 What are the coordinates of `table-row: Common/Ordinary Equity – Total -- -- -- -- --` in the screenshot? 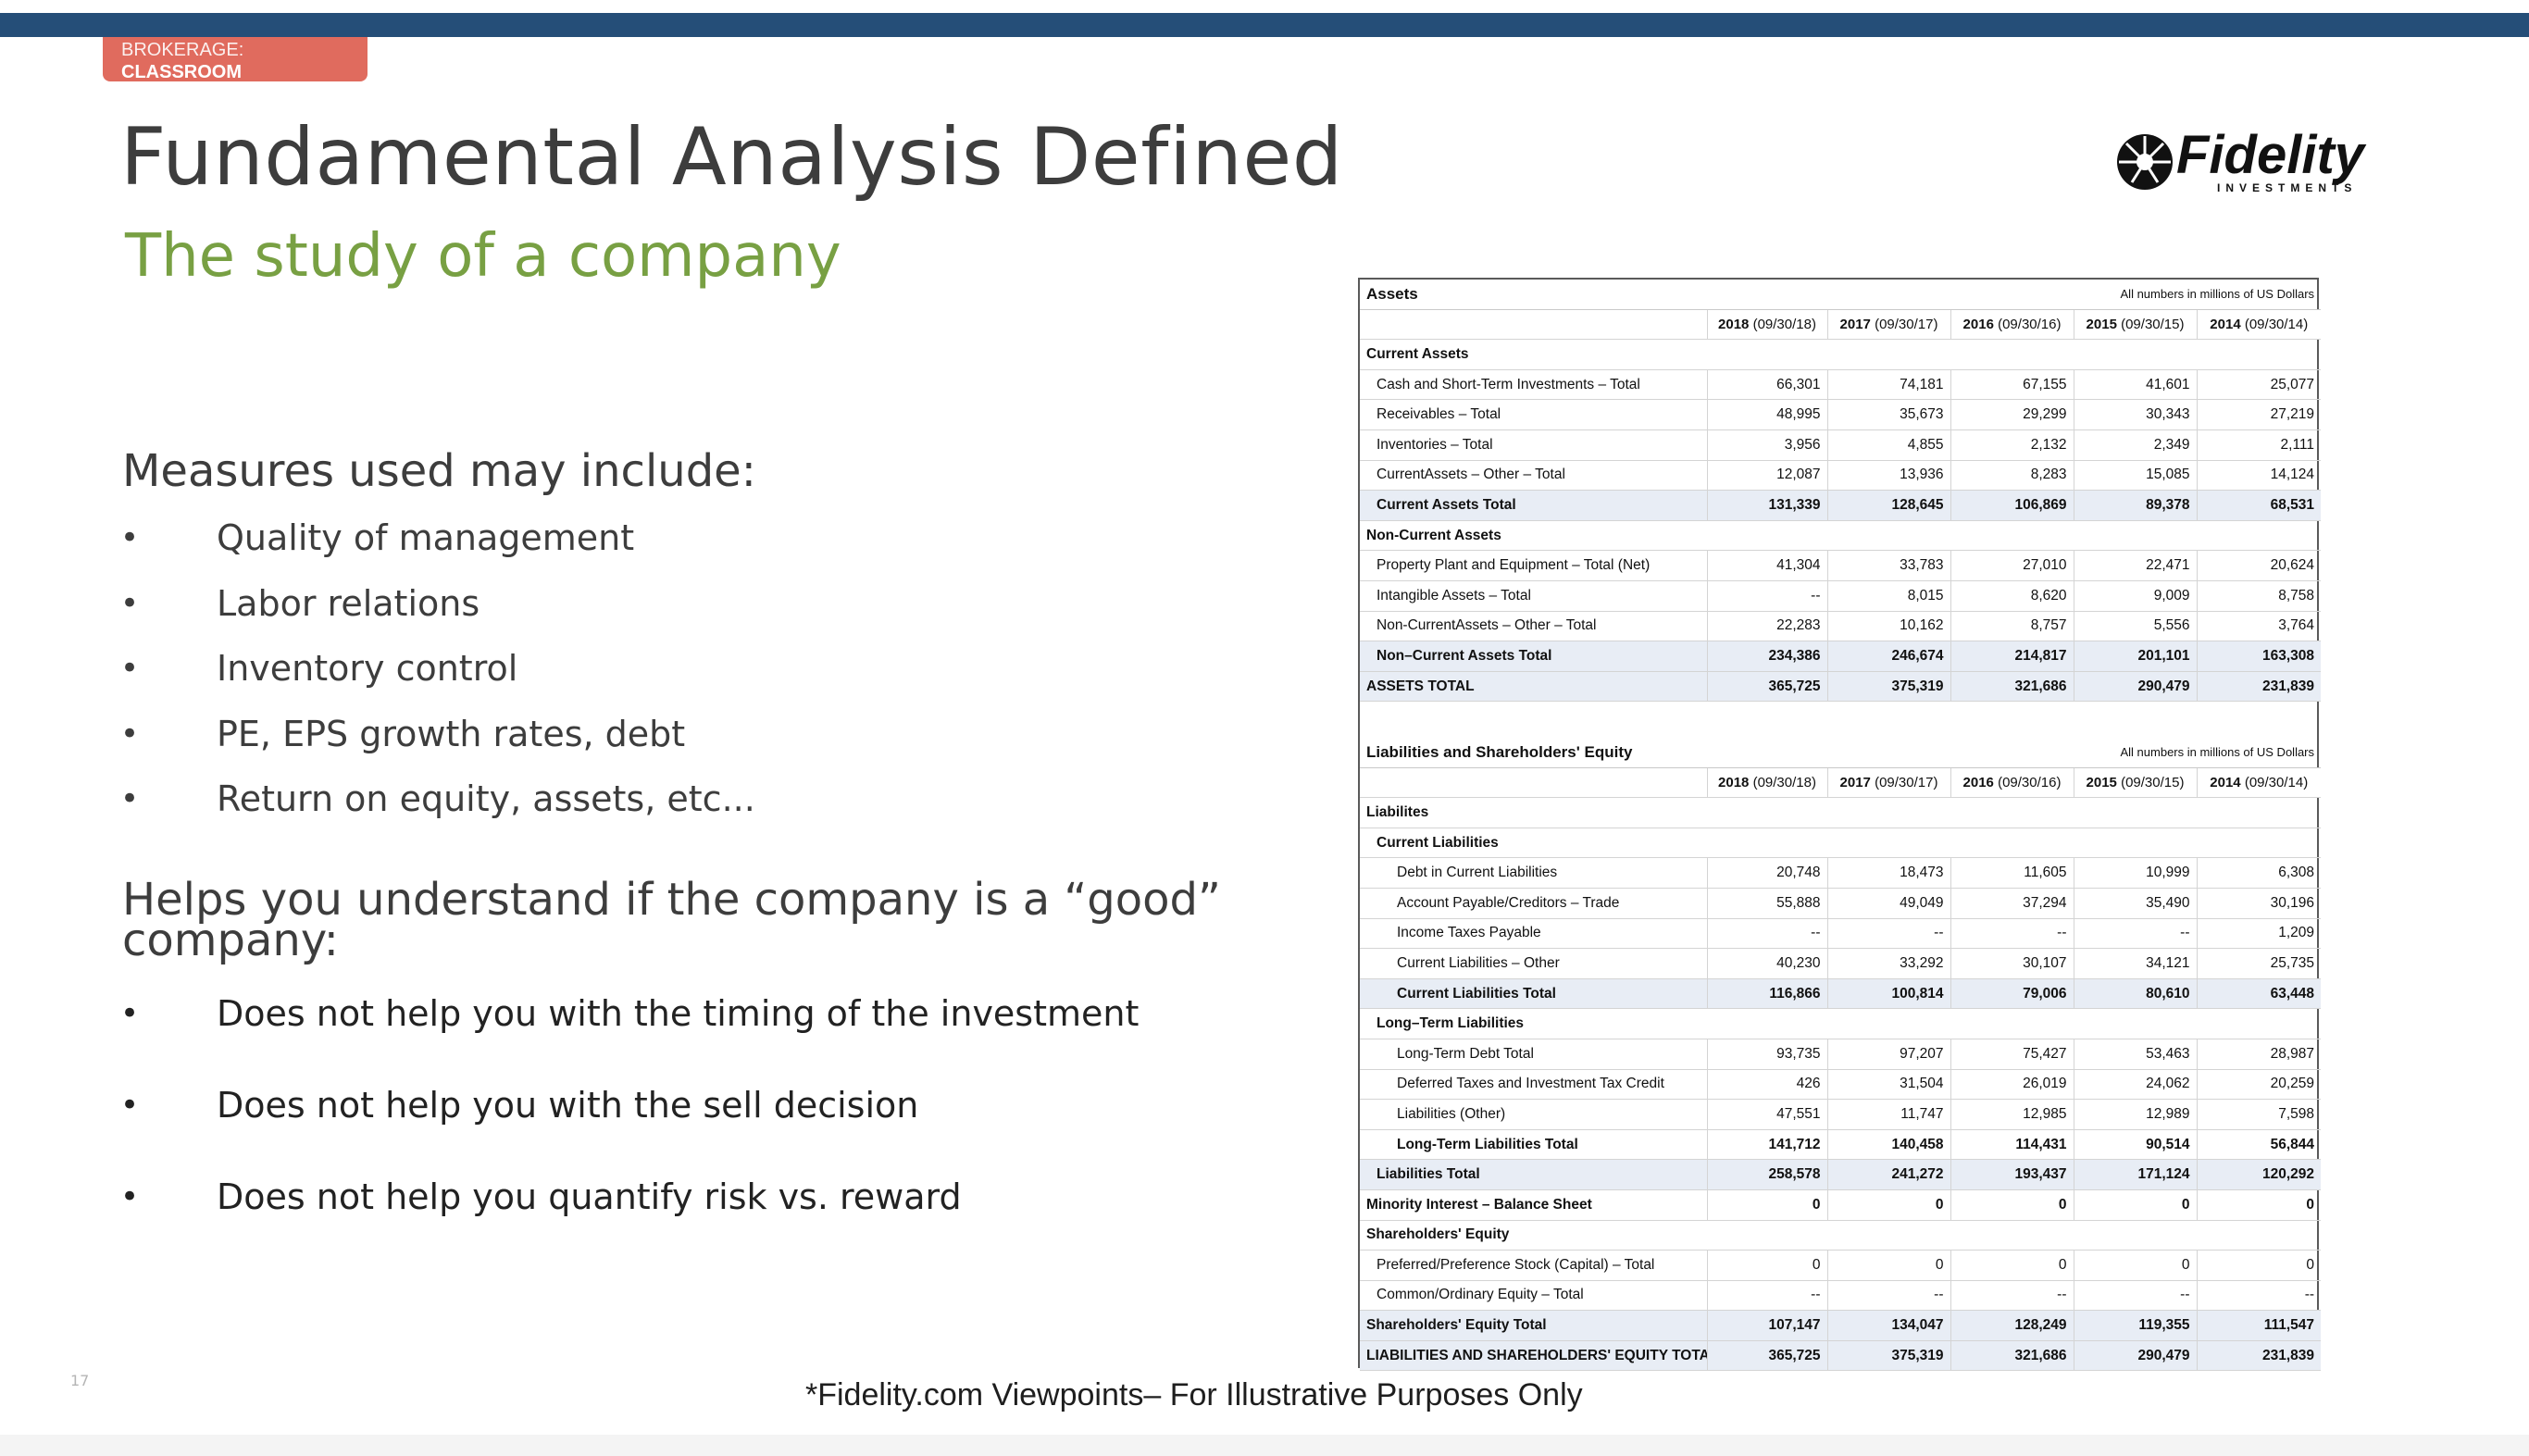 It's located at (1841, 1296).